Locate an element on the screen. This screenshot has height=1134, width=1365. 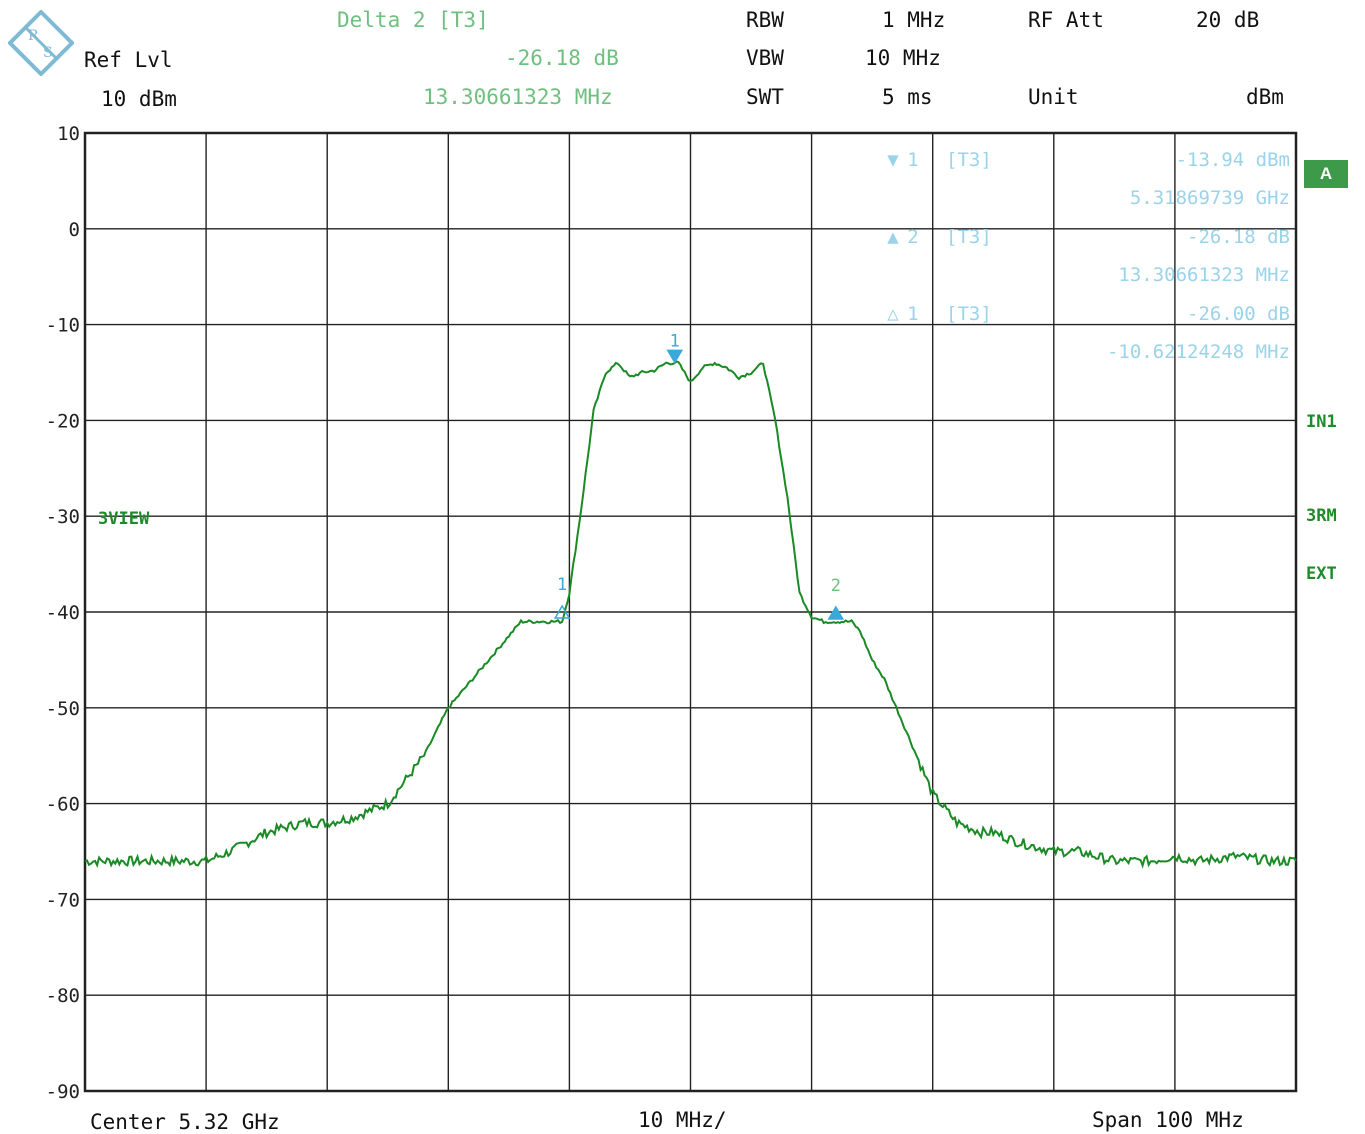
marker-table-level: -13.94 dBm is located at coordinates (1233, 160).